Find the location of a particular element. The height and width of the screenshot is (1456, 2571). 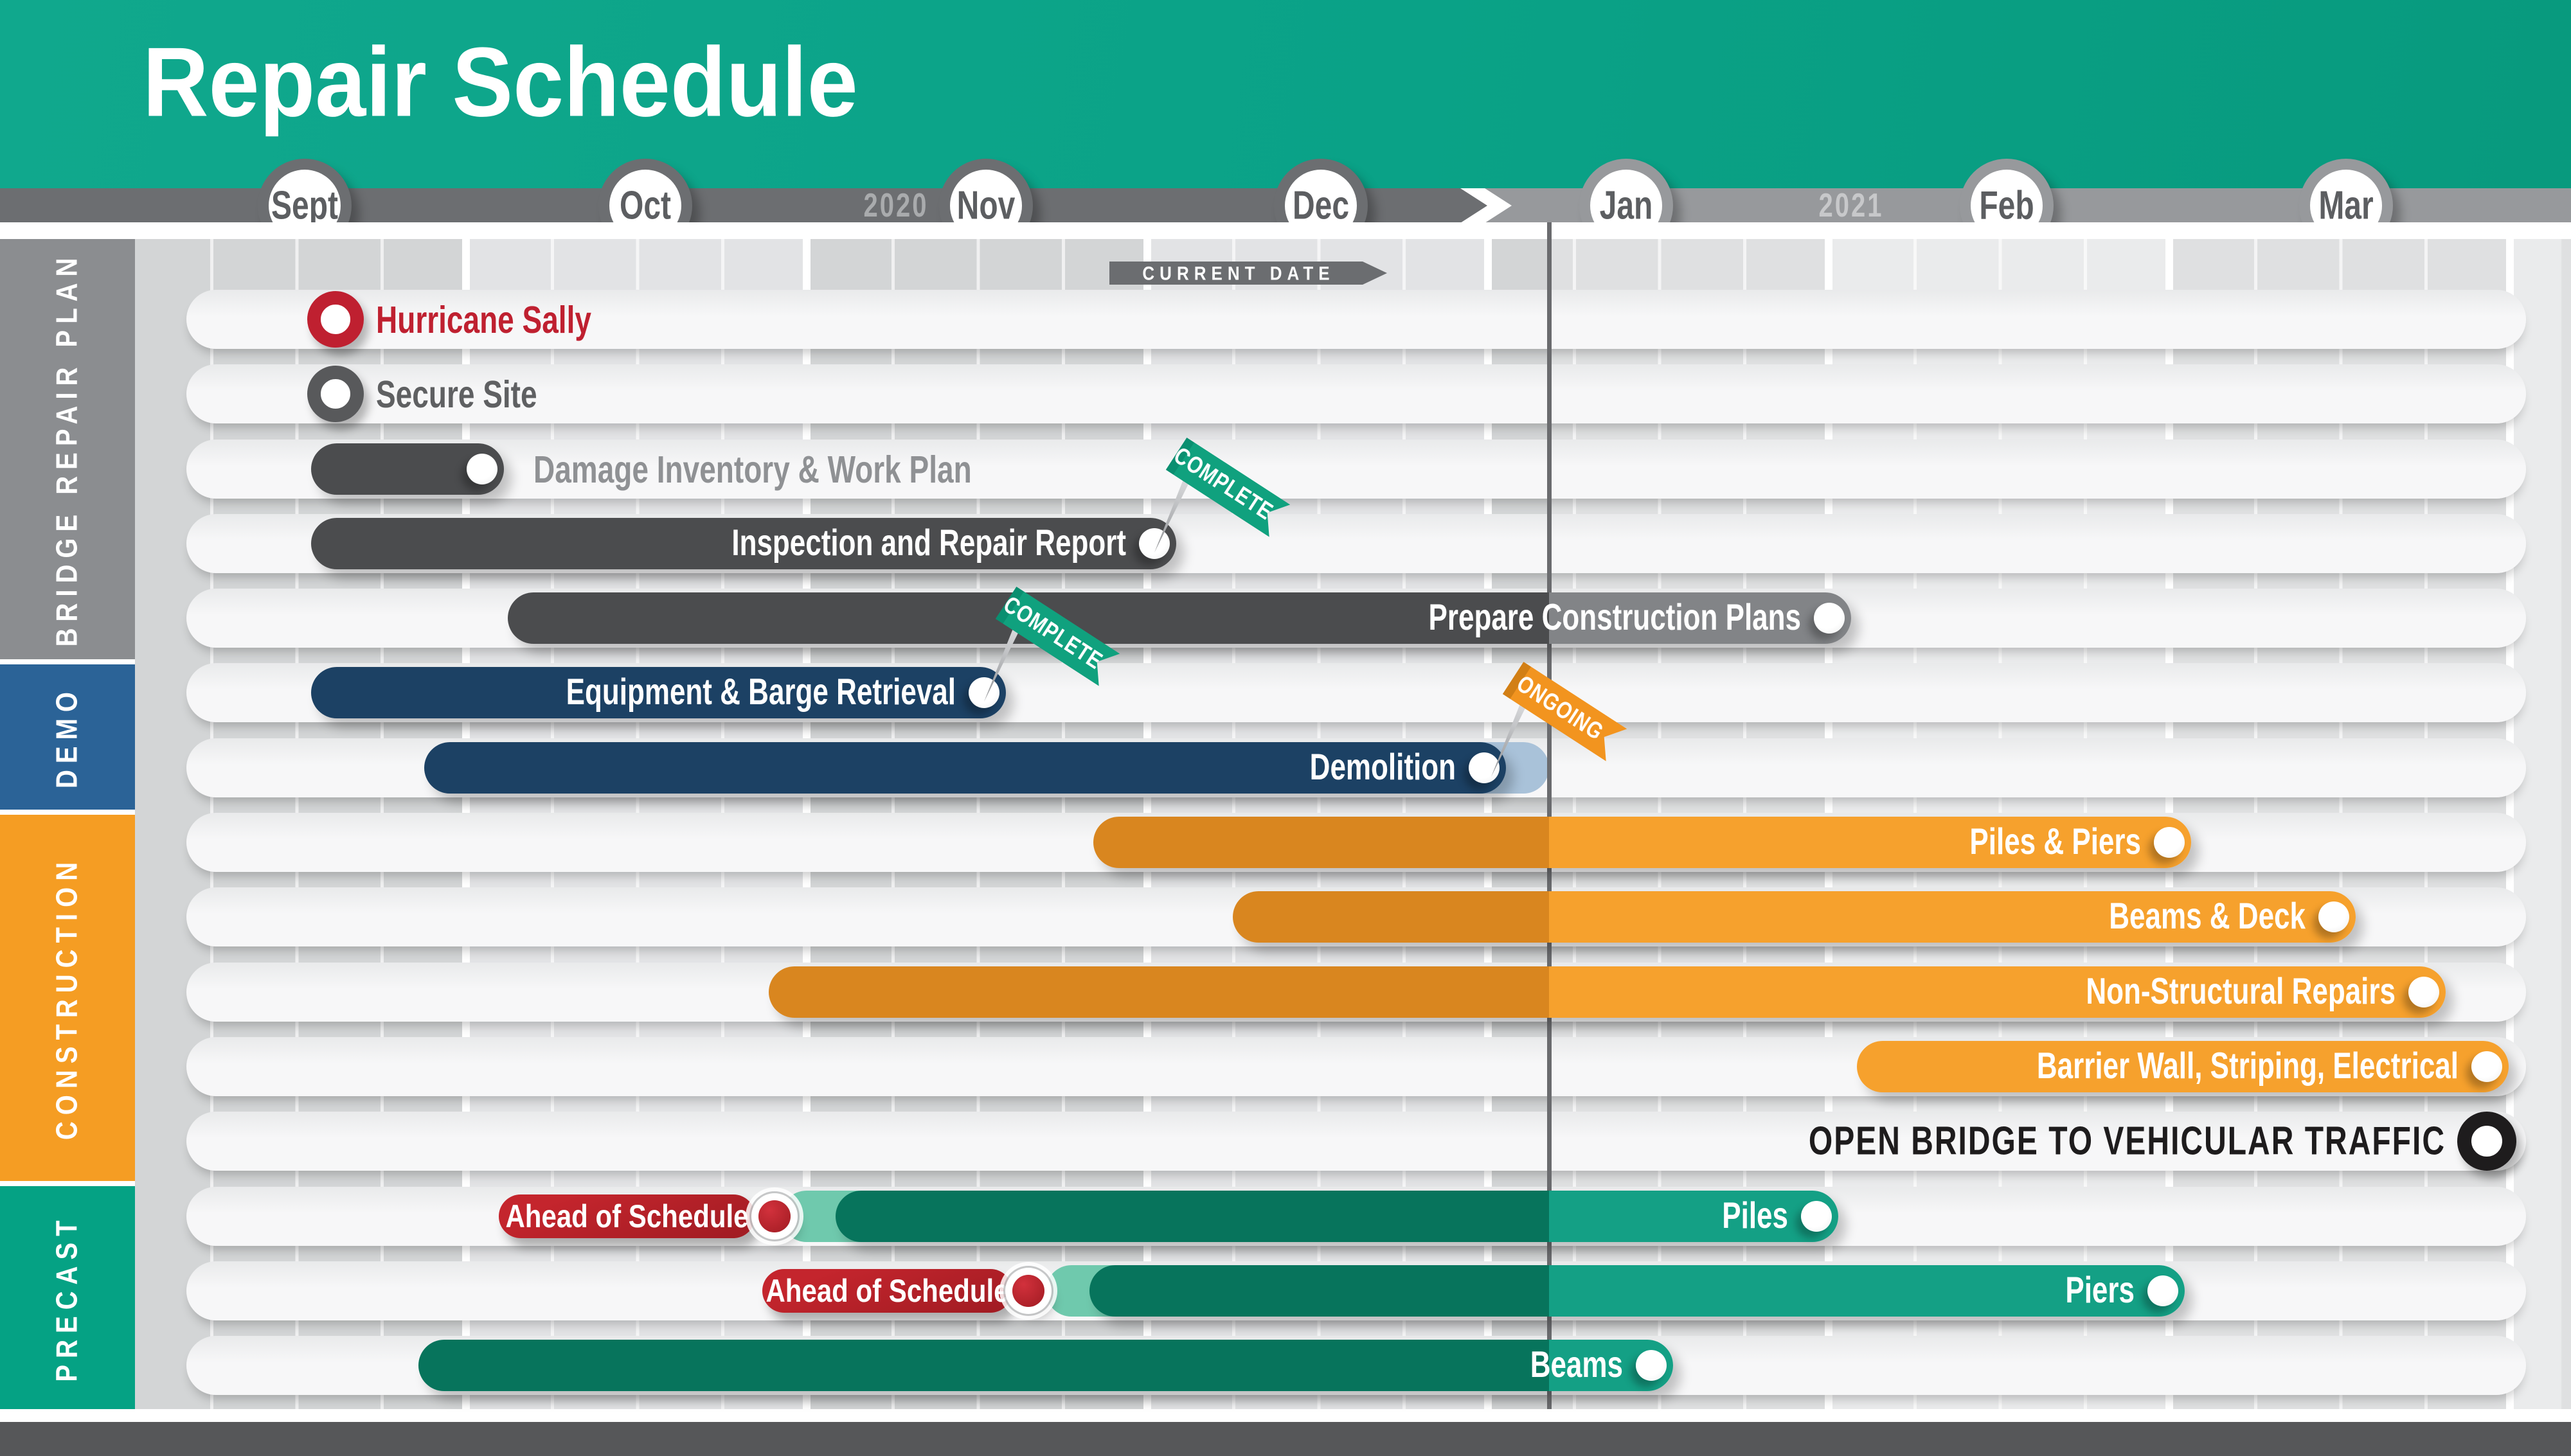

bar-label-inspection: Inspection and Repair Report is located at coordinates (928, 543).